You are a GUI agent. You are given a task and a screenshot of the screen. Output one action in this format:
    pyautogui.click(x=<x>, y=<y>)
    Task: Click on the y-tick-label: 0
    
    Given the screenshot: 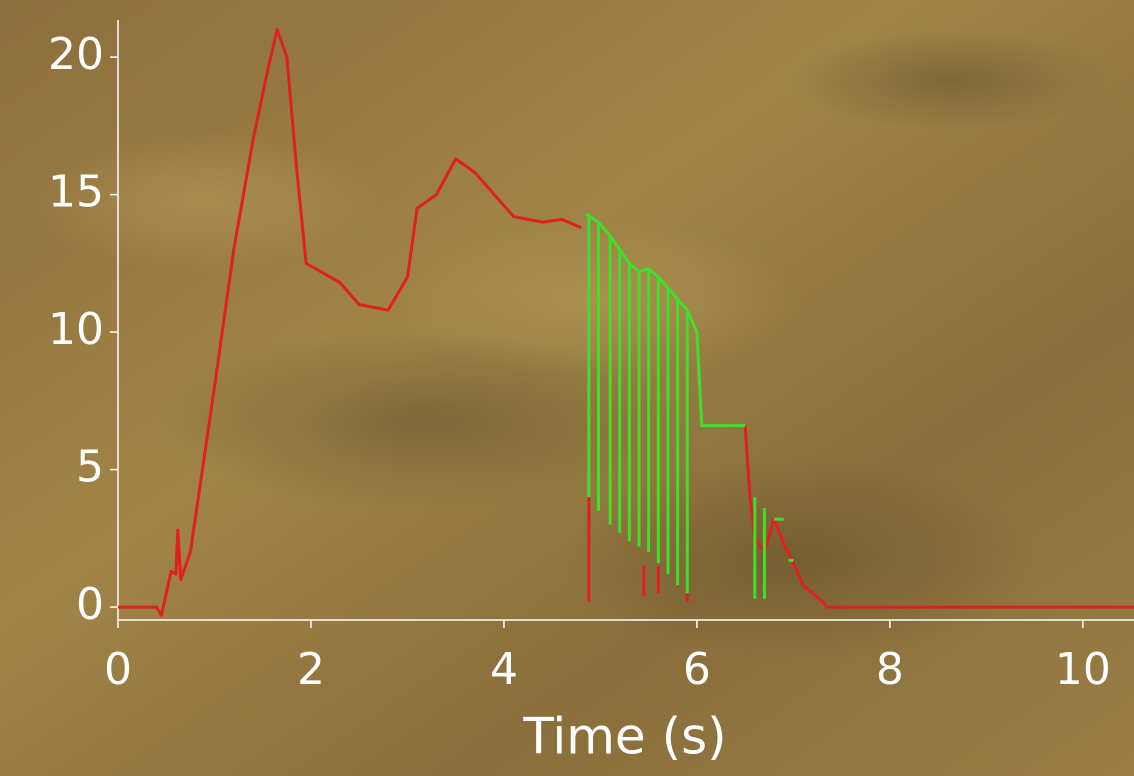 What is the action you would take?
    pyautogui.click(x=90, y=604)
    